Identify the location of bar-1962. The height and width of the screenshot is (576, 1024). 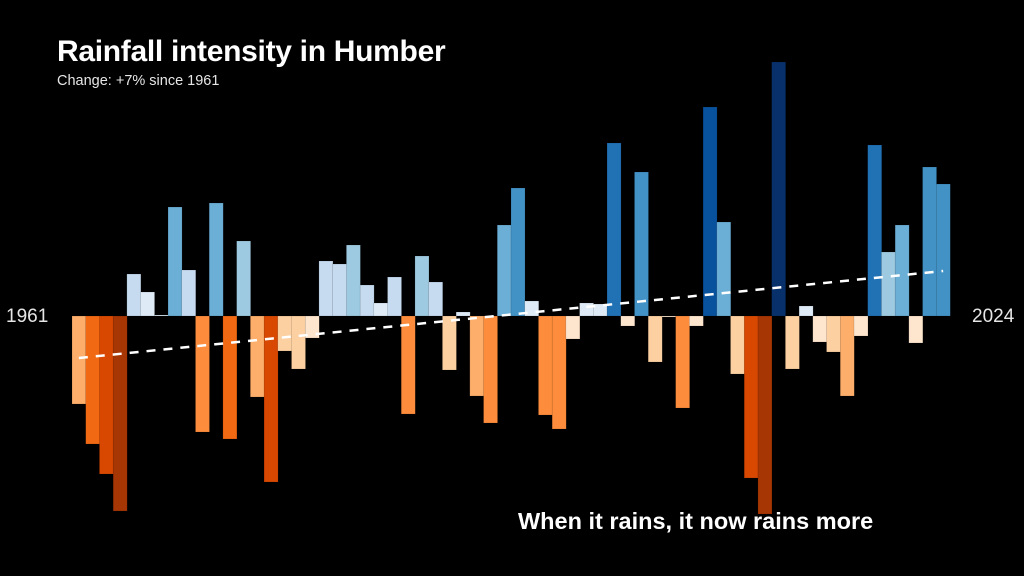
(92, 380).